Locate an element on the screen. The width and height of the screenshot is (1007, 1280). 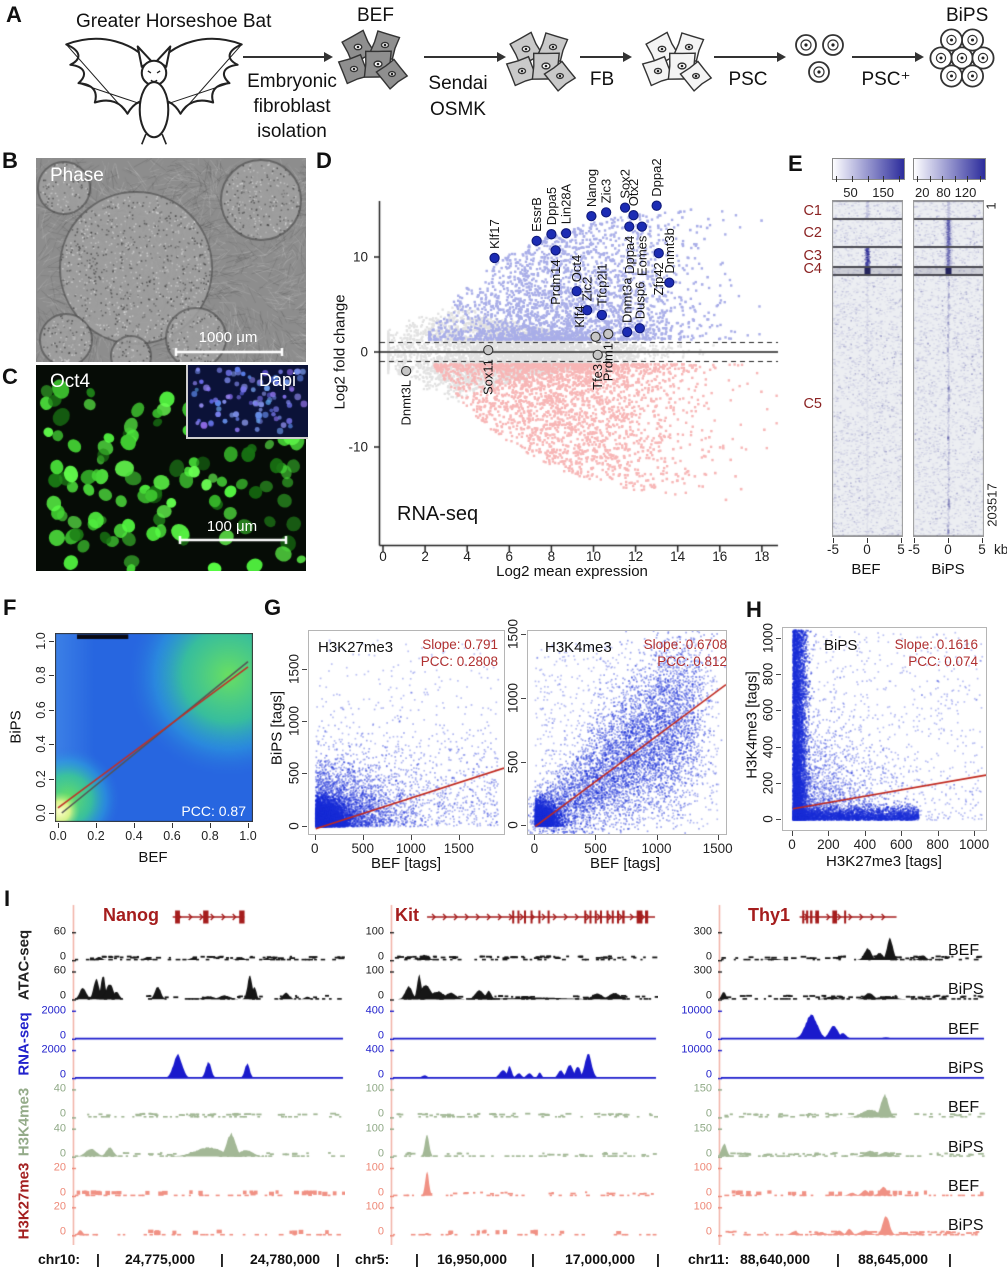
d-xtick-16: 16 is located at coordinates (720, 556).